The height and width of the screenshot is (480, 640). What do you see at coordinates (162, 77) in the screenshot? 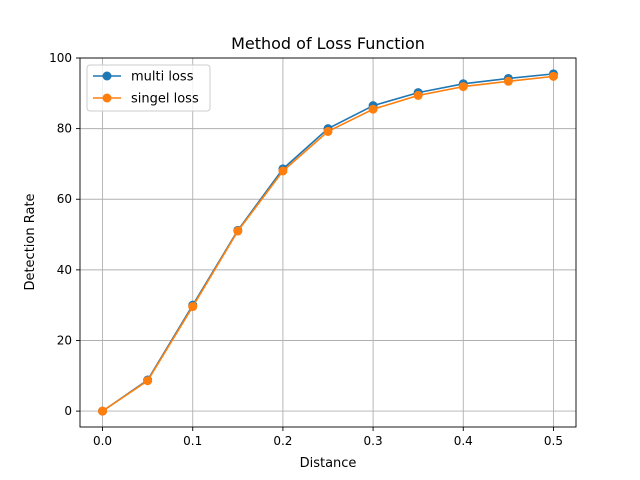
I see `legend-label: multi loss` at bounding box center [162, 77].